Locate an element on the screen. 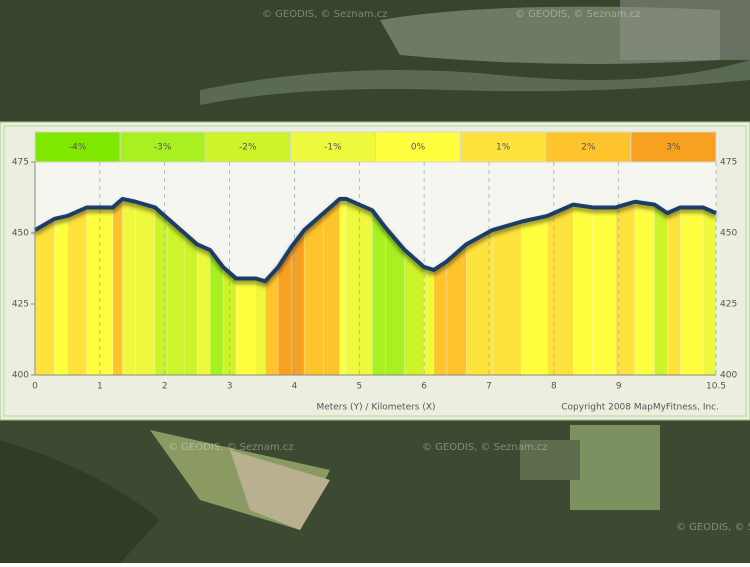 Image resolution: width=750 pixels, height=567 pixels. y-tick-label-right: 425 is located at coordinates (728, 305).